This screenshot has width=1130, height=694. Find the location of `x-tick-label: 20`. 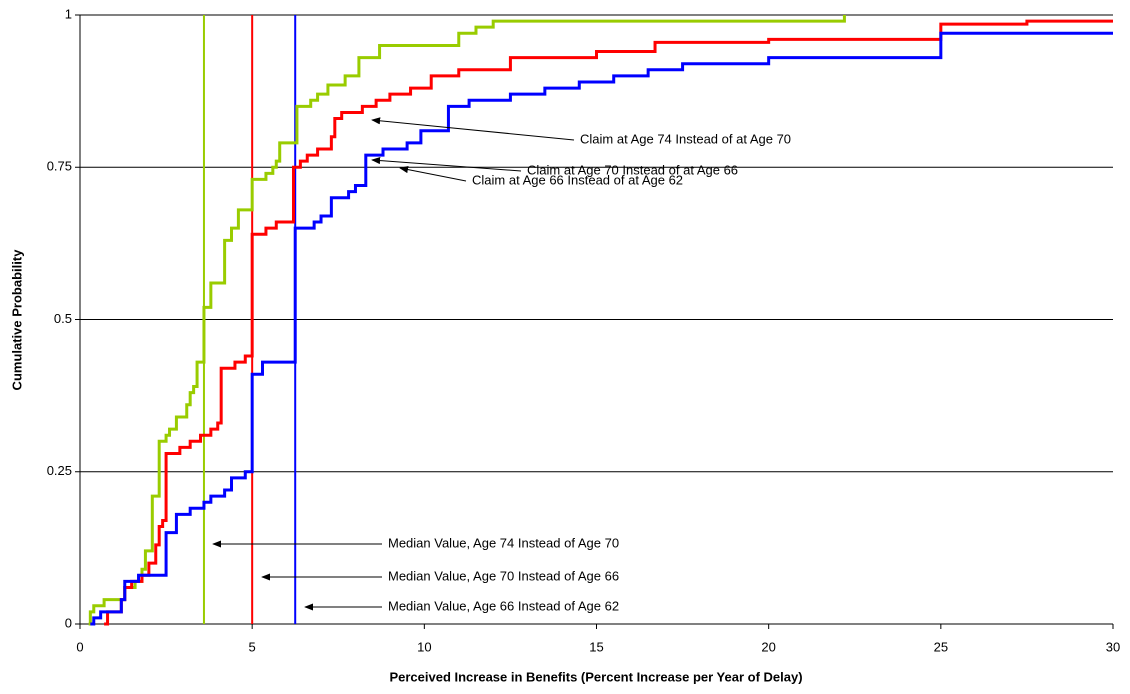

x-tick-label: 20 is located at coordinates (768, 646).